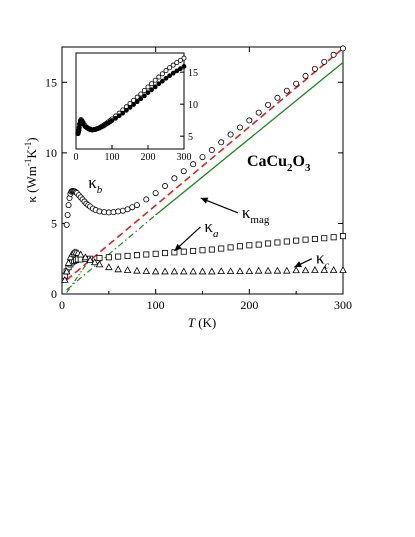  I want to click on fit-line-dash-dot, so click(111, 252).